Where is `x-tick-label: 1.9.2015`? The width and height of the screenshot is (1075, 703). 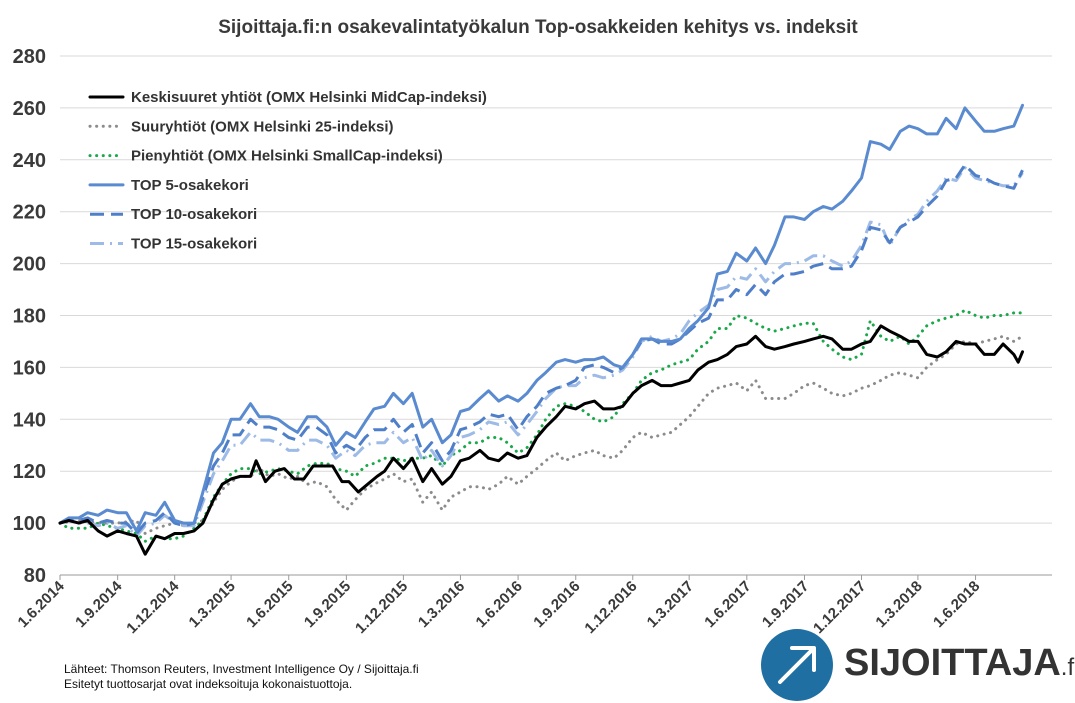
x-tick-label: 1.9.2015 is located at coordinates (327, 604).